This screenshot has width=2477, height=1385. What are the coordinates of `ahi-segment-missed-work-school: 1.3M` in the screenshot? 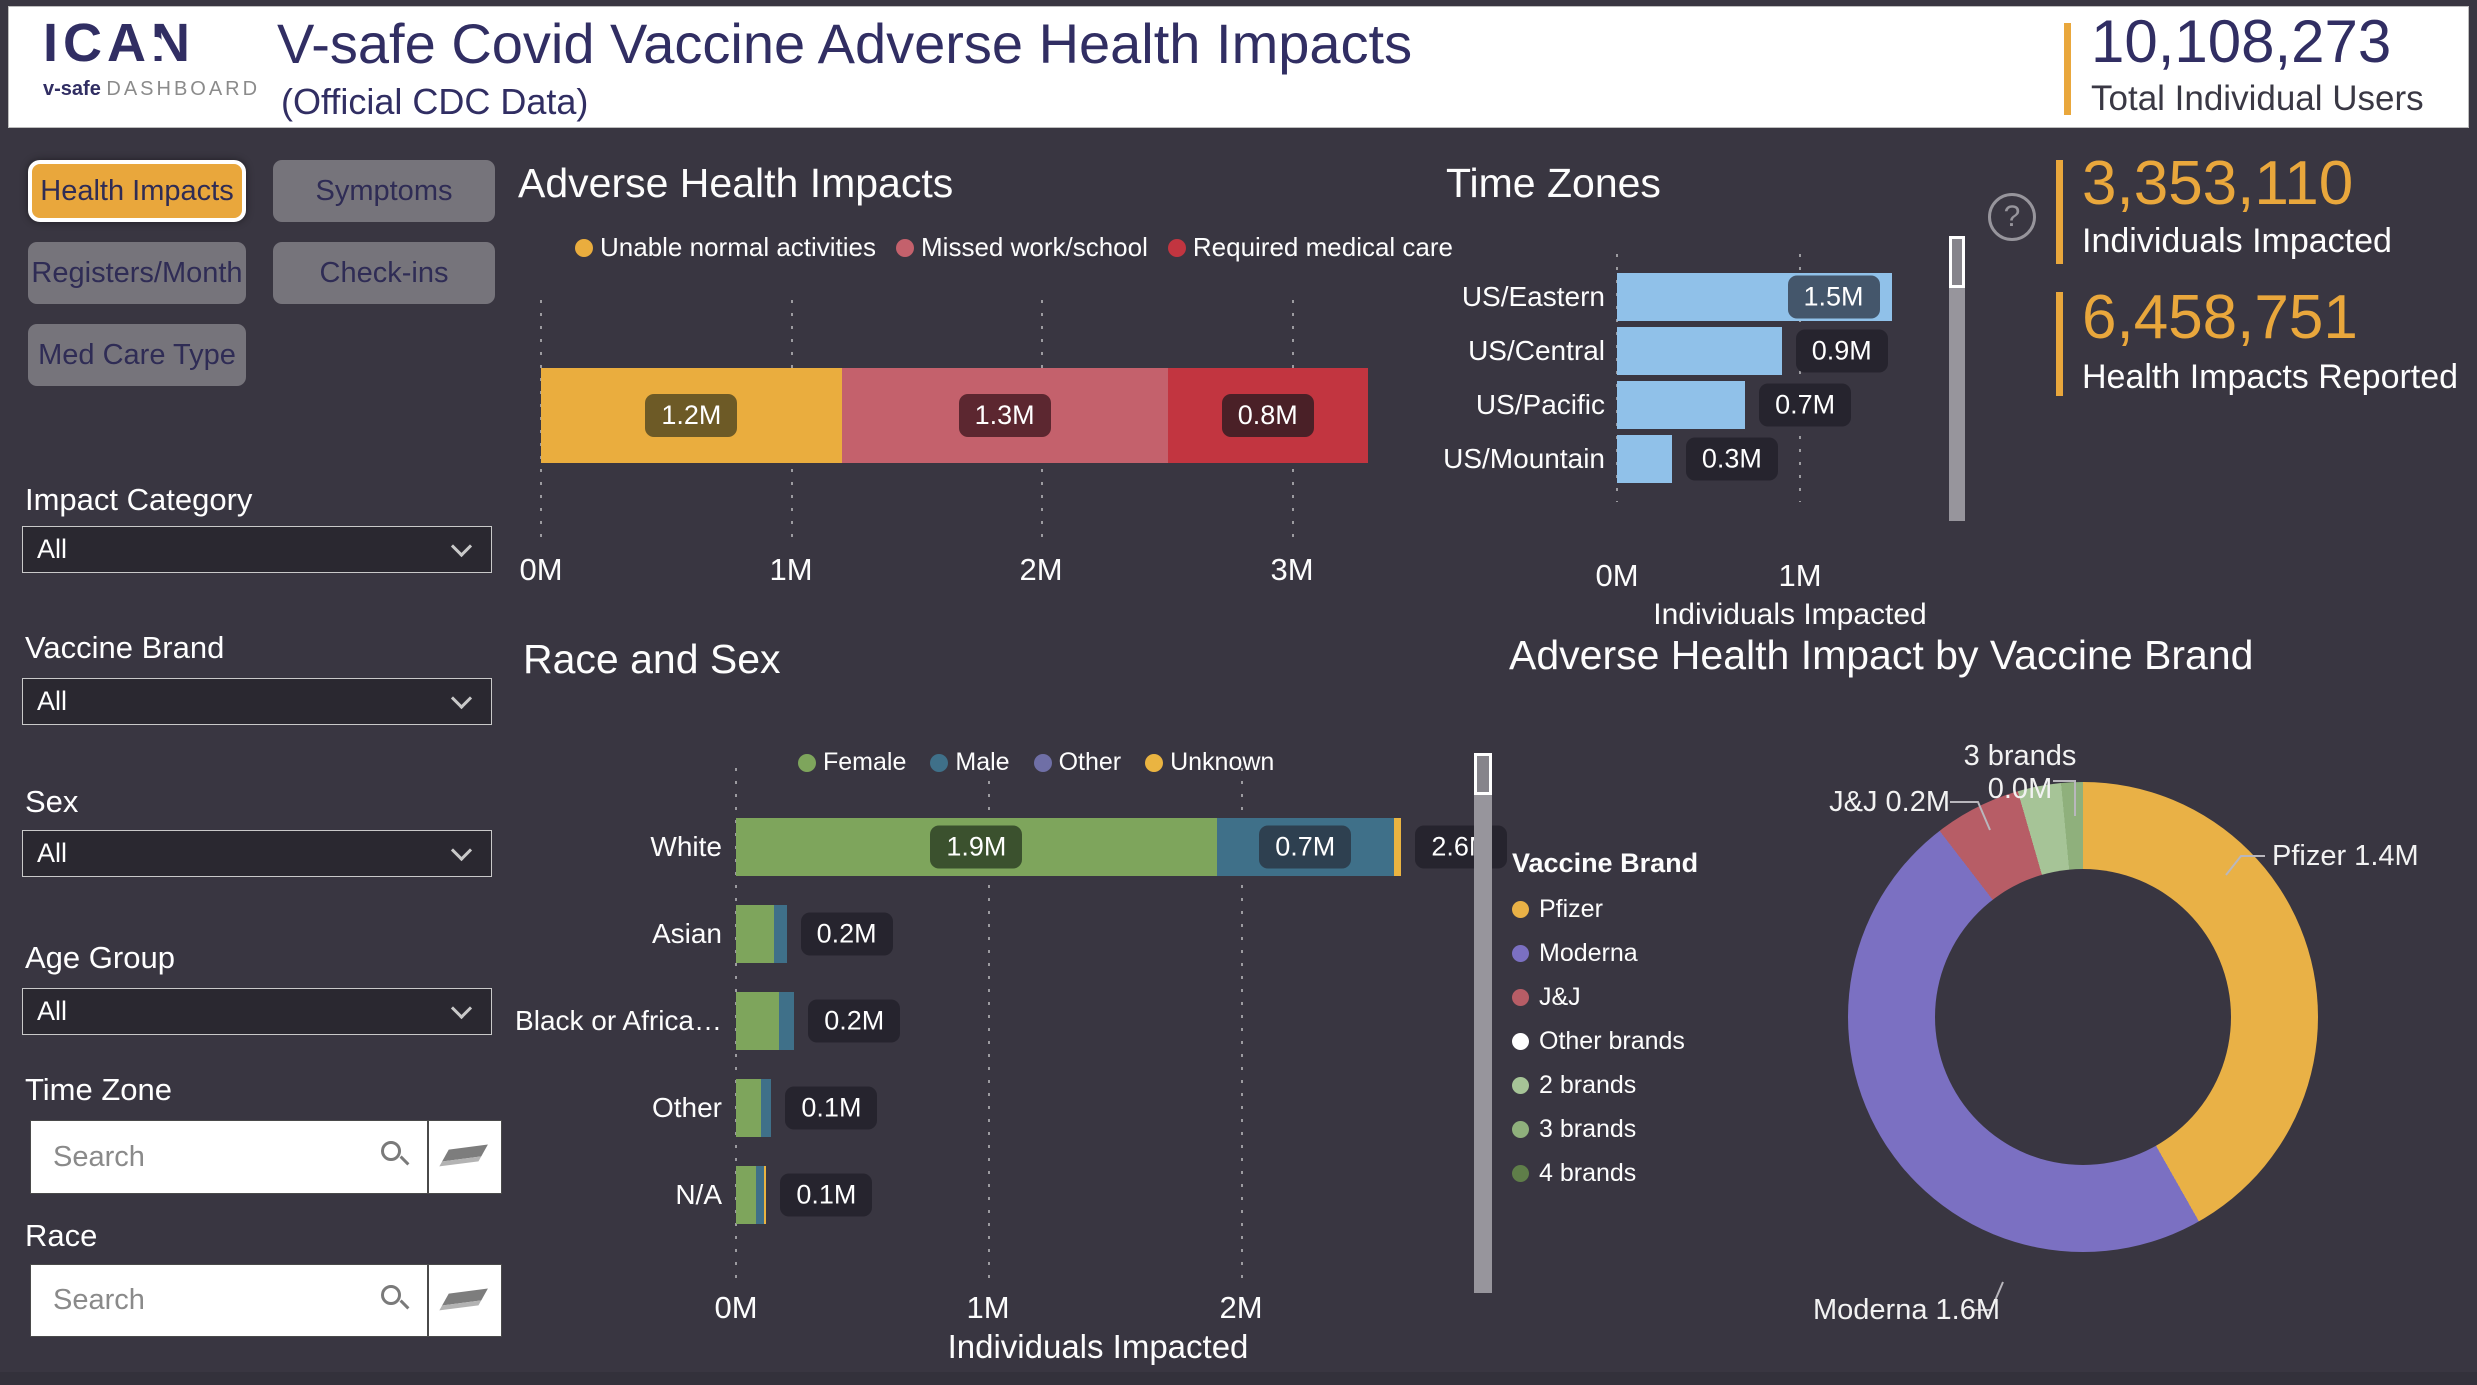 It's located at (1004, 415).